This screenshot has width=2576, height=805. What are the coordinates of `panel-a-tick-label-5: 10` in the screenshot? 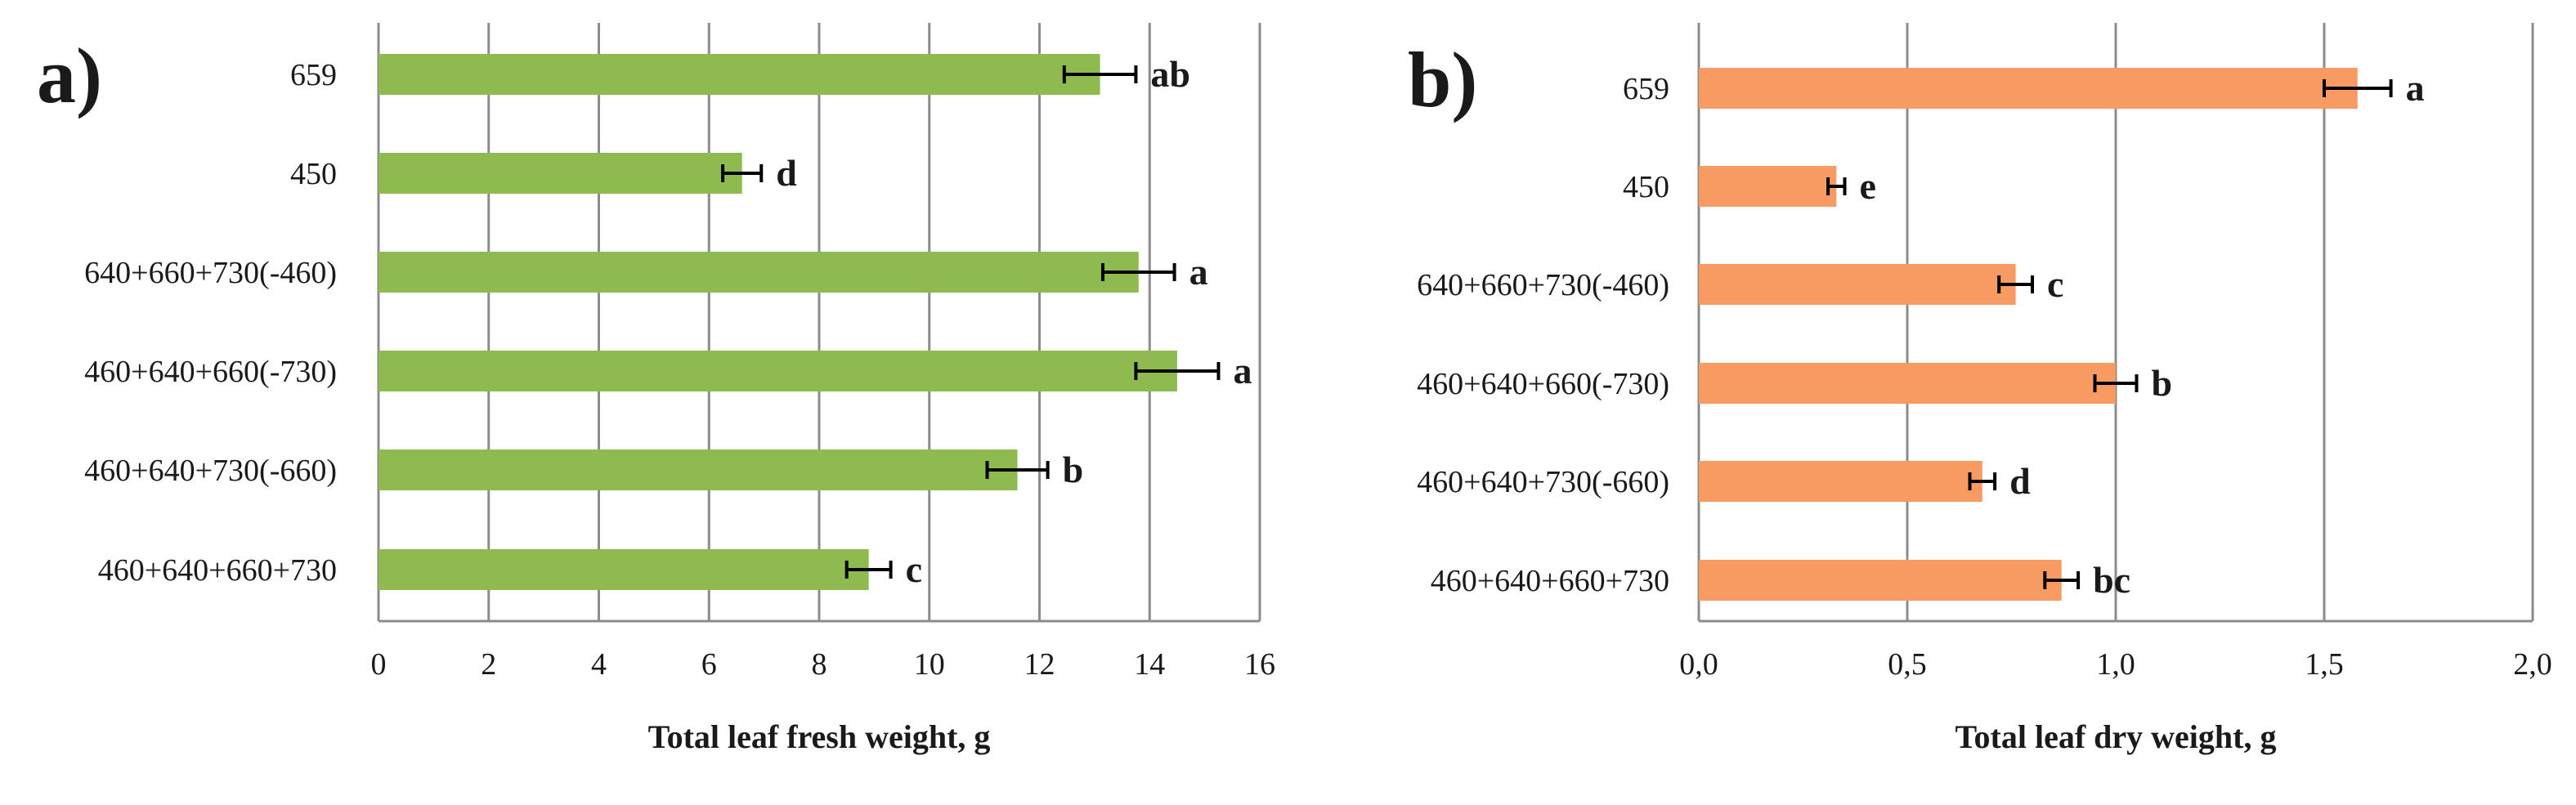 It's located at (930, 664).